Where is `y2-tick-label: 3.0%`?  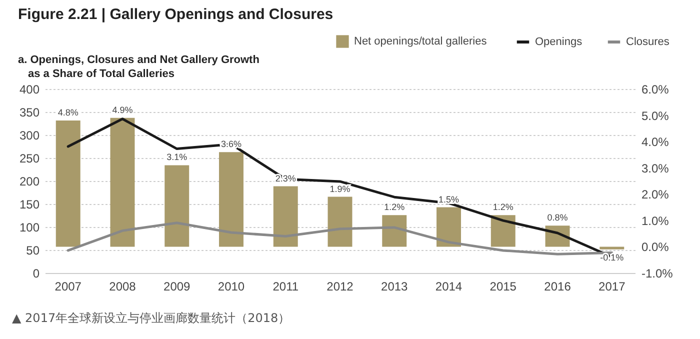
y2-tick-label: 3.0% is located at coordinates (656, 168).